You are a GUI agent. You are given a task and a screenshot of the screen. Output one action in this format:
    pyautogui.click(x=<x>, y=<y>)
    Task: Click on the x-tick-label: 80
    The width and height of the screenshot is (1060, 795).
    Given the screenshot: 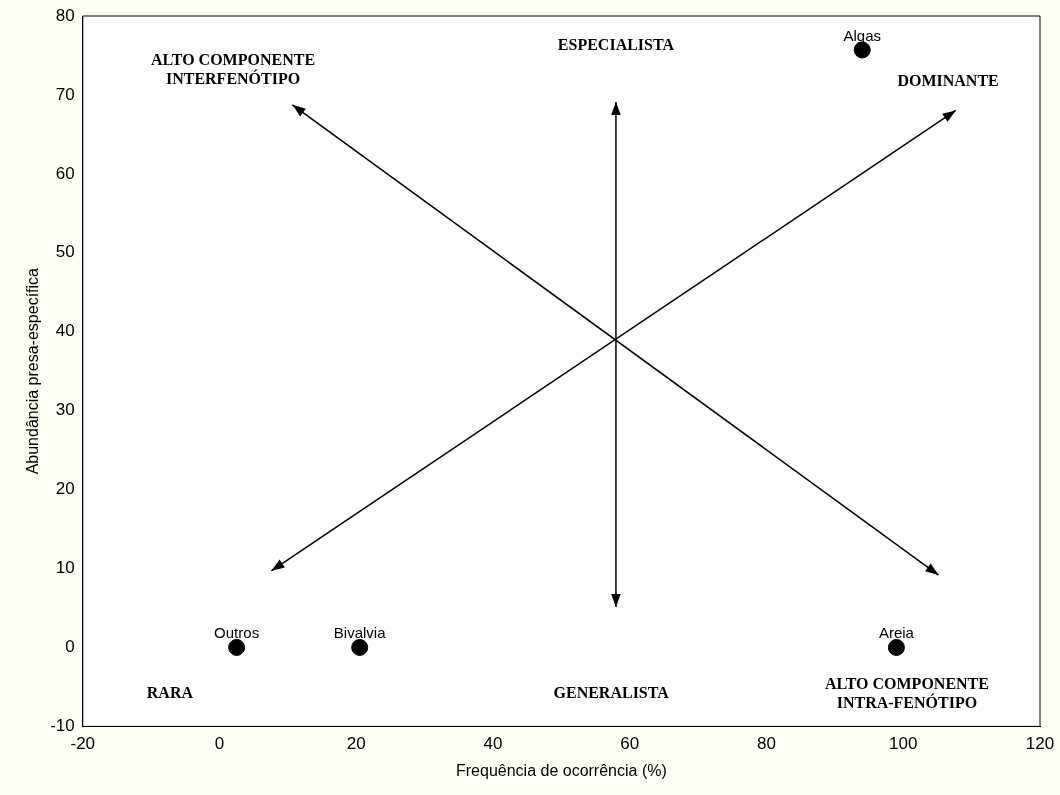 What is the action you would take?
    pyautogui.click(x=766, y=744)
    